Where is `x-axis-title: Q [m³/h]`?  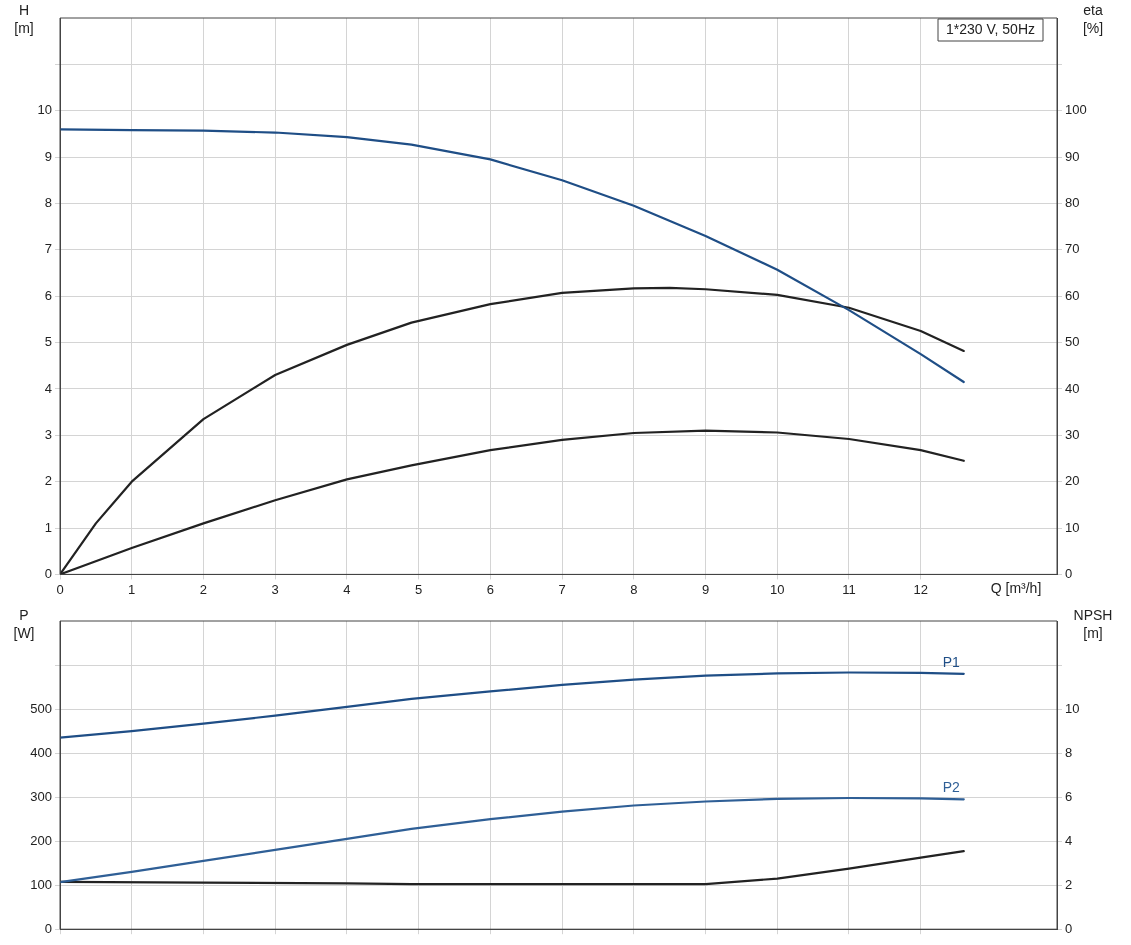
x-axis-title: Q [m³/h] is located at coordinates (1016, 588).